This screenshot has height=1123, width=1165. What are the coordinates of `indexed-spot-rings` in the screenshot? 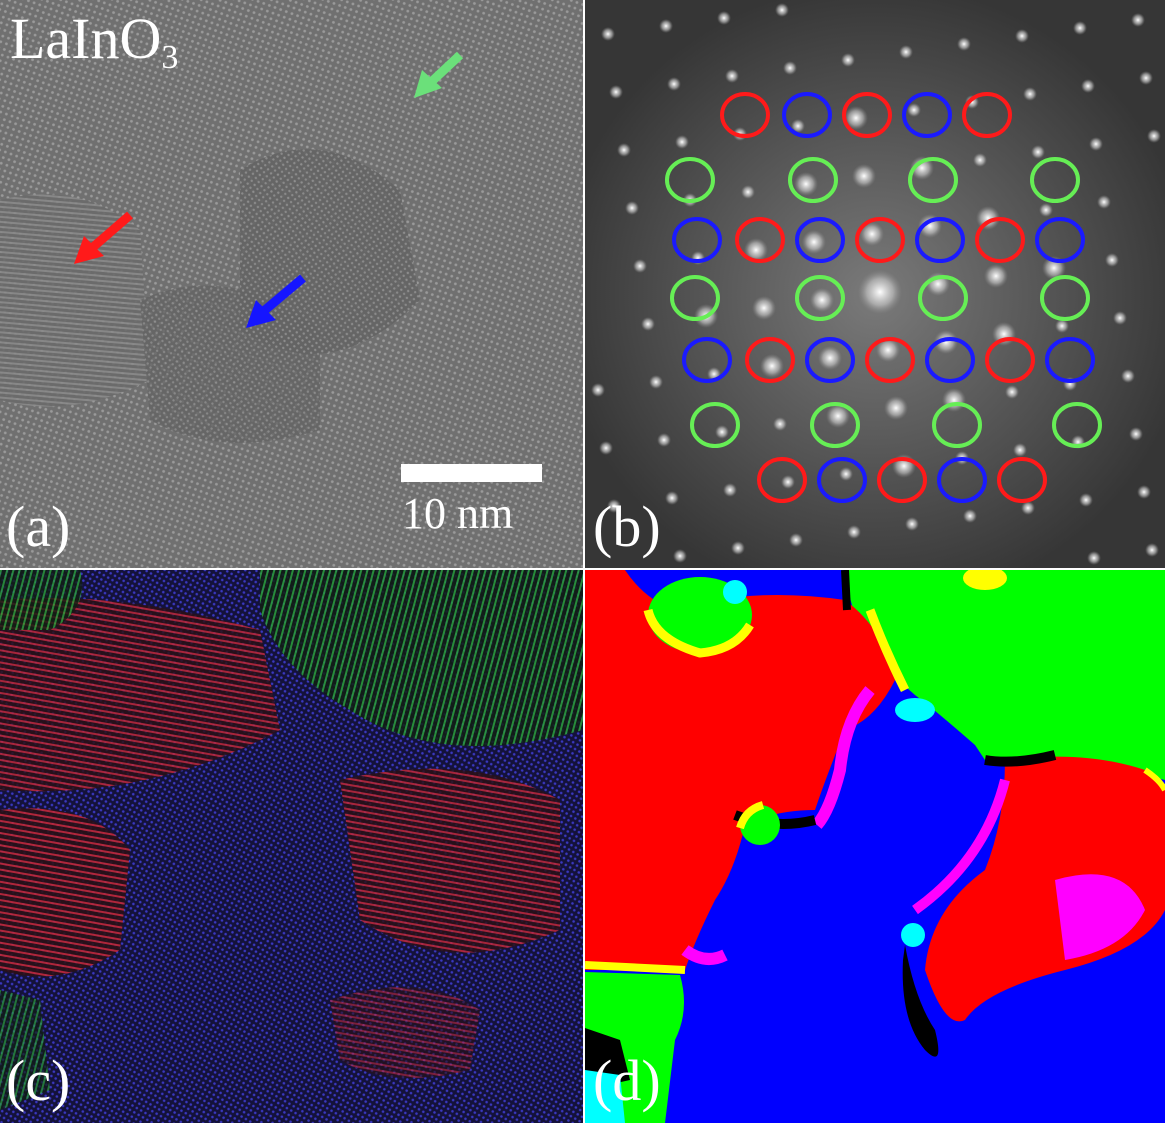 It's located at (883, 297).